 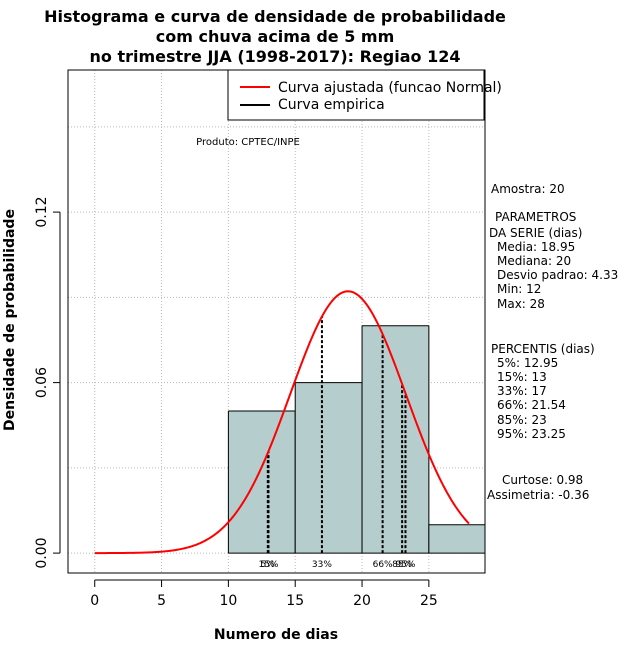 What do you see at coordinates (527, 363) in the screenshot?
I see `stat-p5: 5%: 12.95` at bounding box center [527, 363].